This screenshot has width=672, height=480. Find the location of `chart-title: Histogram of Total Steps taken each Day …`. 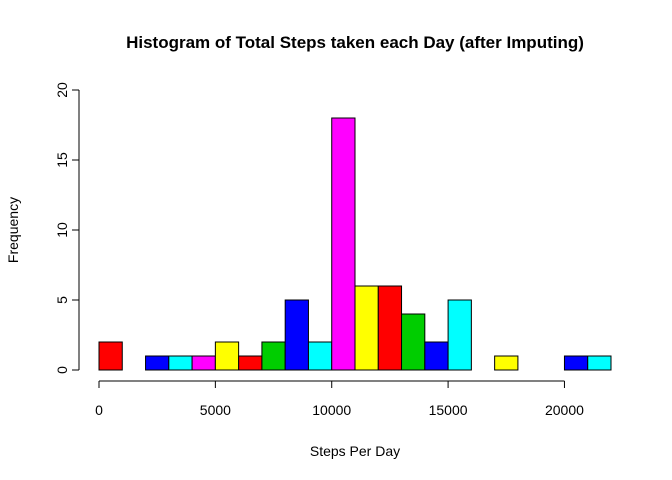

chart-title: Histogram of Total Steps taken each Day … is located at coordinates (355, 42).